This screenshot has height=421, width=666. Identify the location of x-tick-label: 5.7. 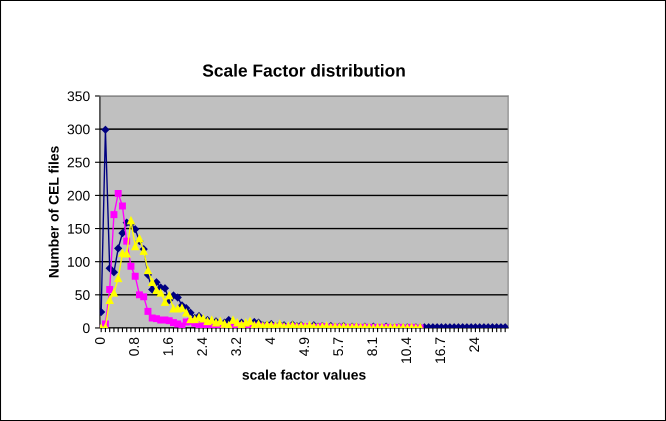
(338, 347).